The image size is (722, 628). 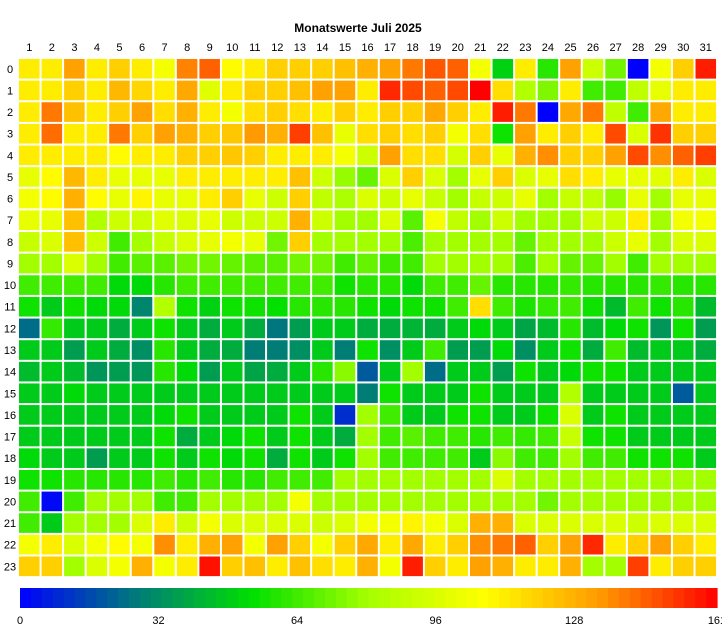 What do you see at coordinates (10, 524) in the screenshot?
I see `y-tick-label: 21` at bounding box center [10, 524].